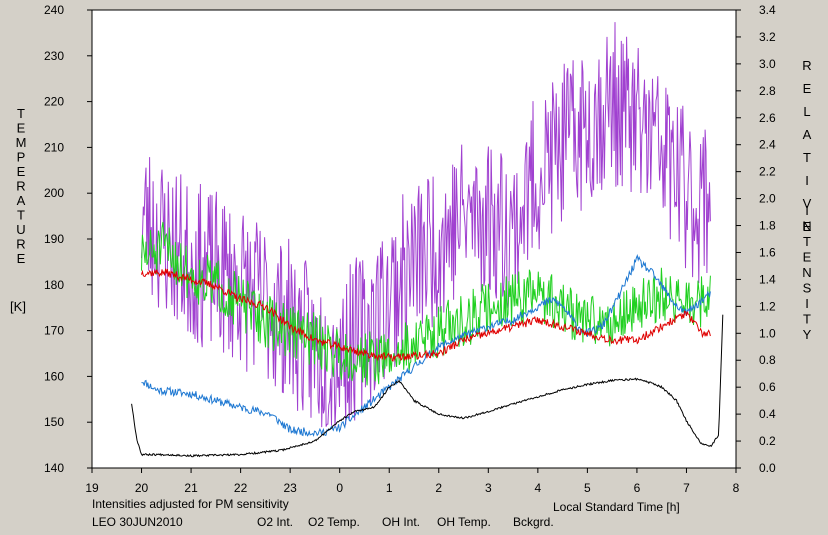 Image resolution: width=828 pixels, height=535 pixels. I want to click on y-right-tick-label: 1.0, so click(767, 333).